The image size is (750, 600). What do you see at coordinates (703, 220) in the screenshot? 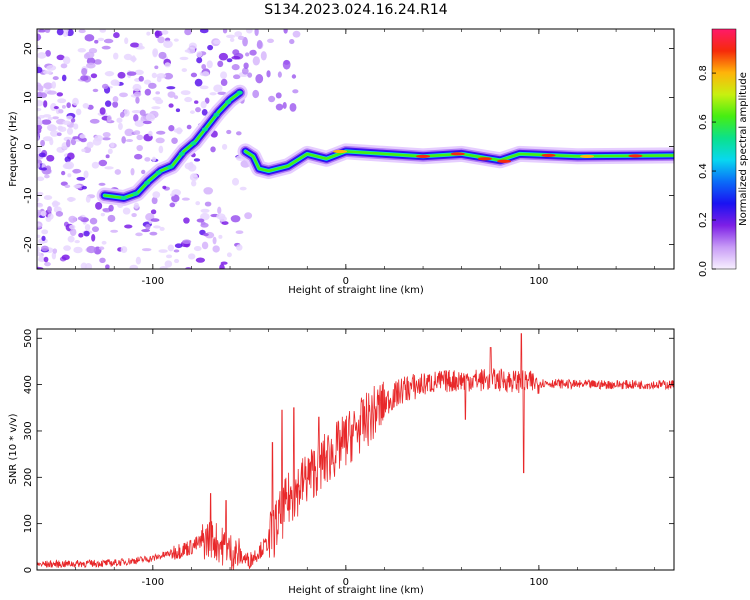
I see `colorbar-tick-label: 0.2` at bounding box center [703, 220].